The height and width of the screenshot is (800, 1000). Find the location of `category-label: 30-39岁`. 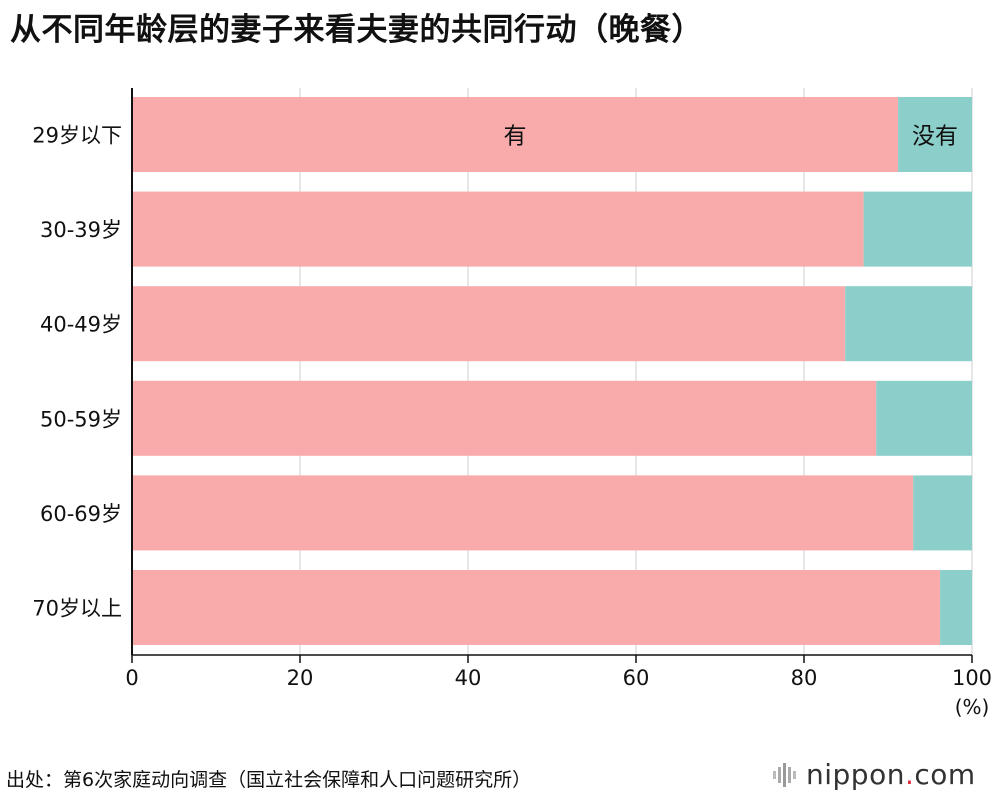

category-label: 30-39岁 is located at coordinates (81, 230).